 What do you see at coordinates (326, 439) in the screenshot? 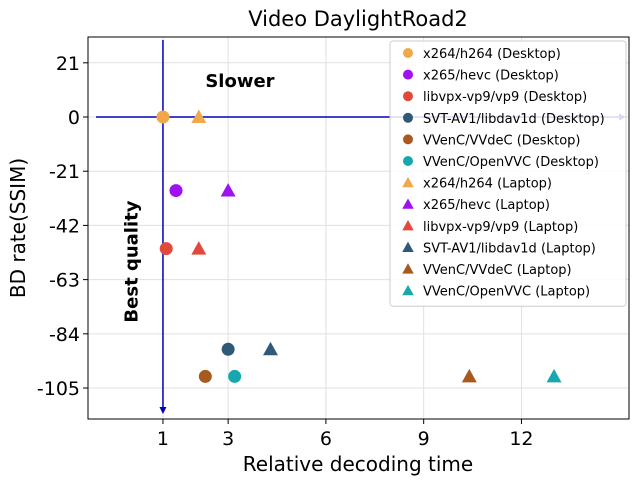
I see `x-tick-label: 6` at bounding box center [326, 439].